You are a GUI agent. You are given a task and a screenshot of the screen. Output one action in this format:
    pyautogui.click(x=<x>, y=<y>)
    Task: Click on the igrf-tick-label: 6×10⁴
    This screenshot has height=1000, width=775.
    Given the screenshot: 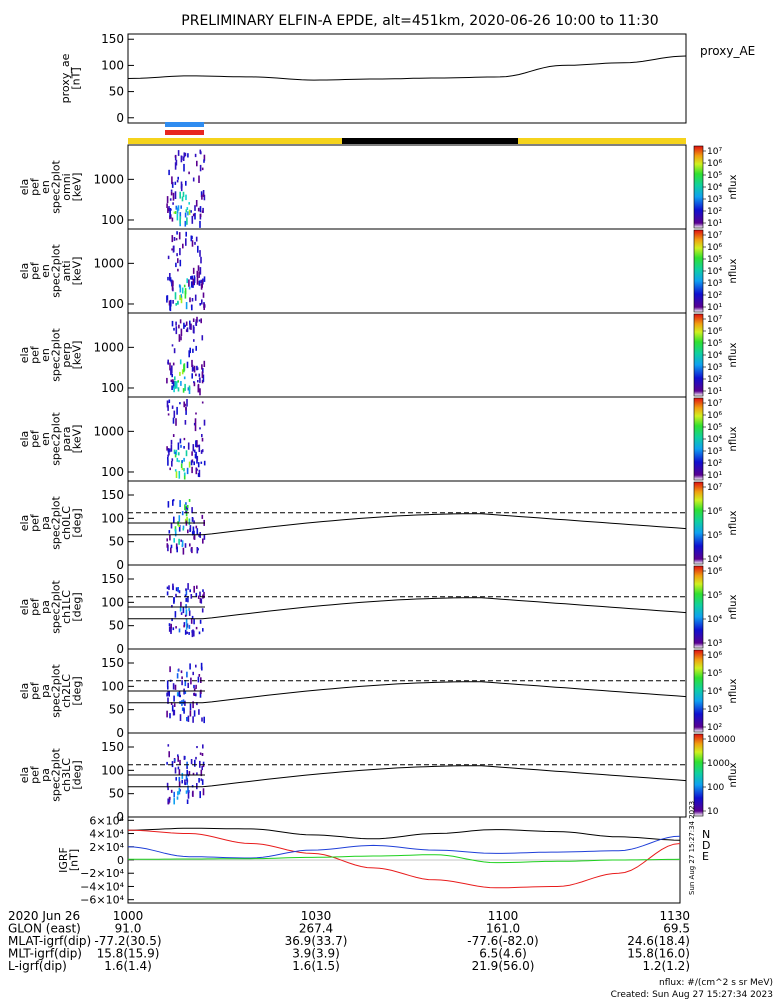 What is the action you would take?
    pyautogui.click(x=106, y=820)
    